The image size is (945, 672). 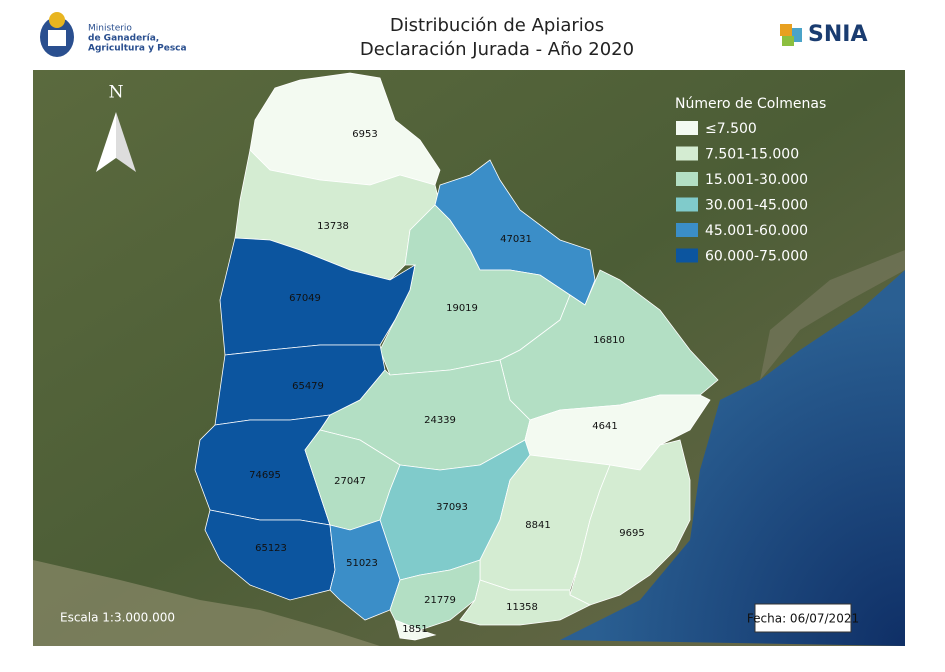 I want to click on department-value: 74695, so click(x=265, y=475).